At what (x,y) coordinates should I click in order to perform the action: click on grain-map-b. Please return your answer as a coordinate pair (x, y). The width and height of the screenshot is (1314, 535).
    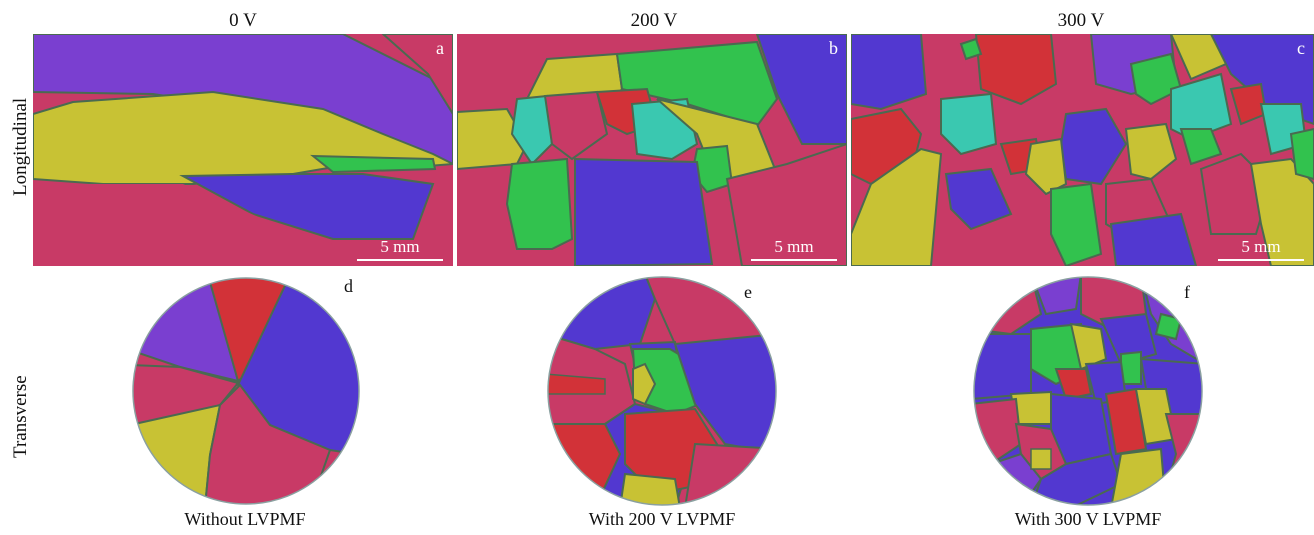
    Looking at the image, I should click on (652, 150).